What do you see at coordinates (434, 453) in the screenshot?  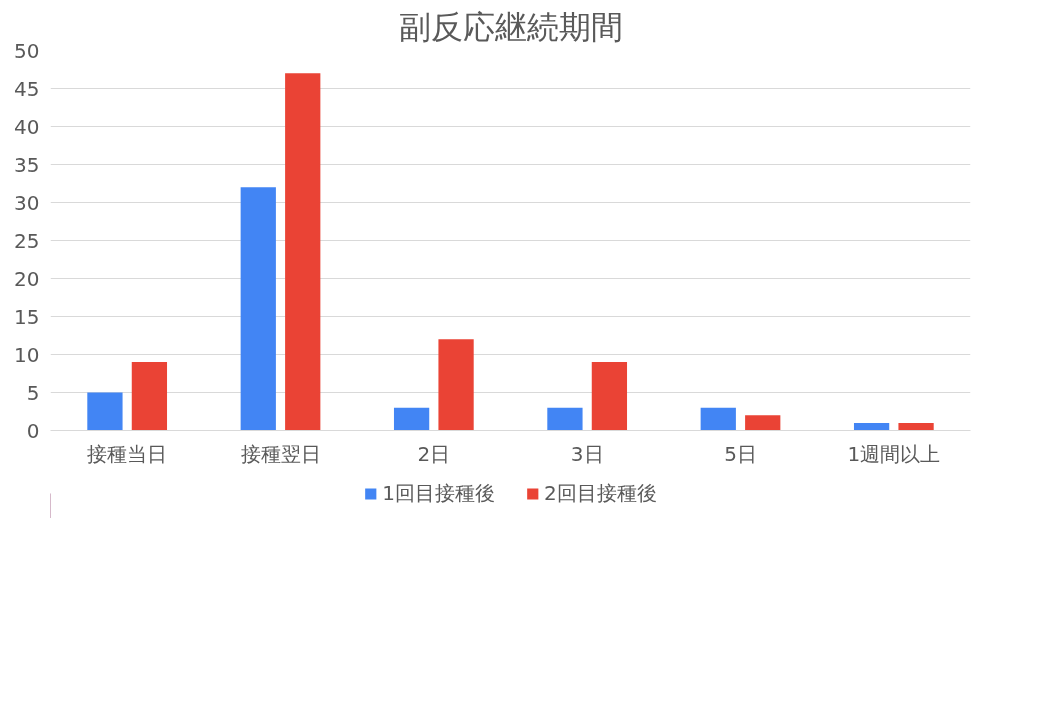 I see `x-tick-label: 2日` at bounding box center [434, 453].